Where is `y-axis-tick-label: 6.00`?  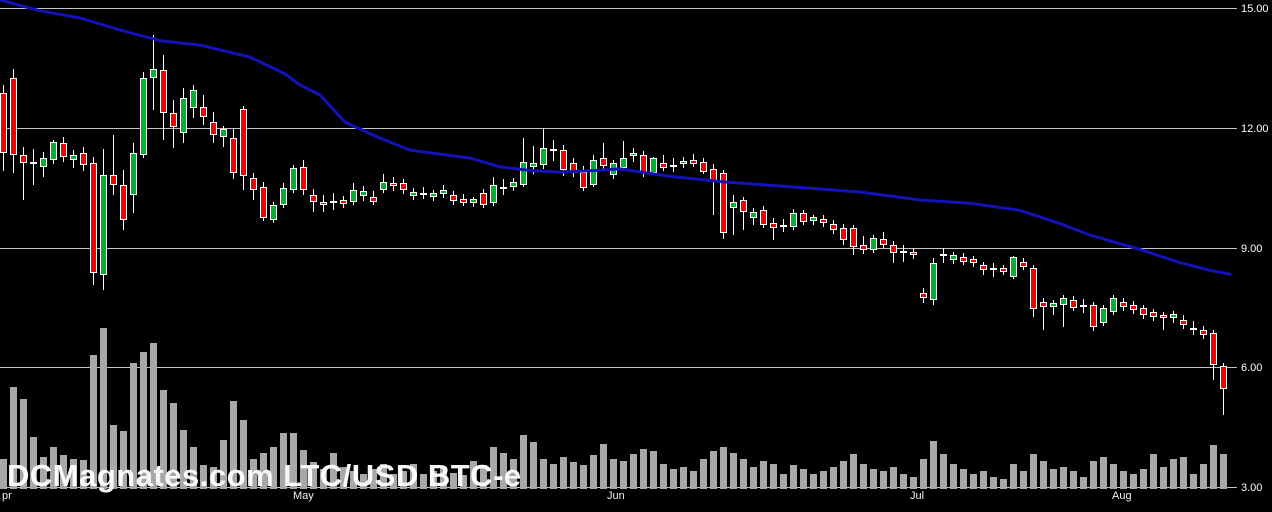
y-axis-tick-label: 6.00 is located at coordinates (1252, 368).